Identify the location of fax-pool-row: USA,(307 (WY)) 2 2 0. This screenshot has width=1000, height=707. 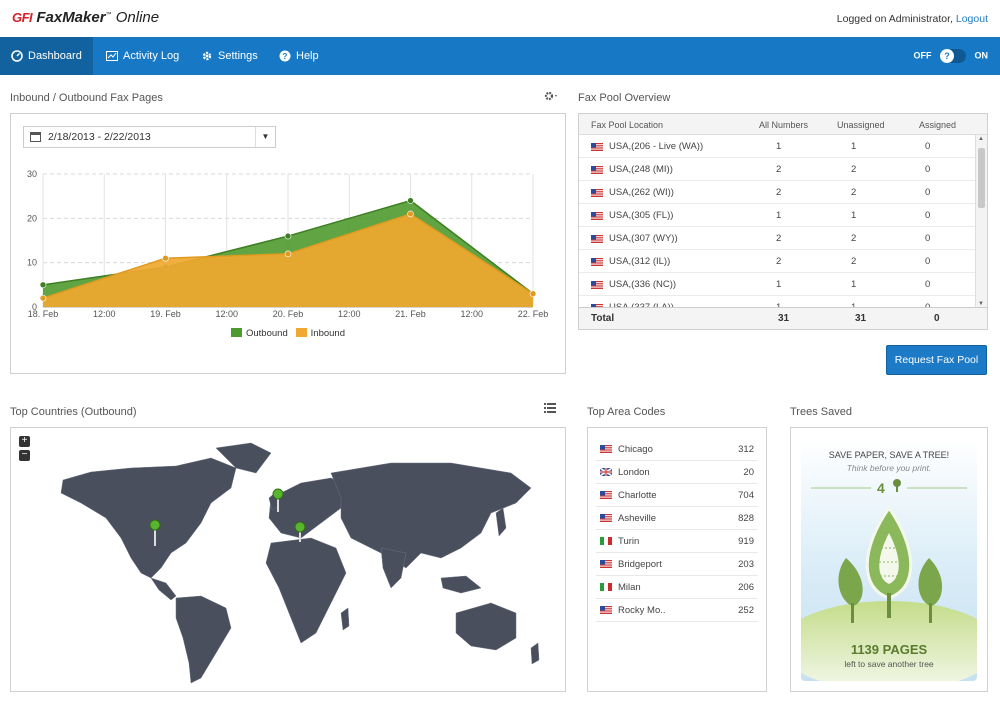
(777, 238).